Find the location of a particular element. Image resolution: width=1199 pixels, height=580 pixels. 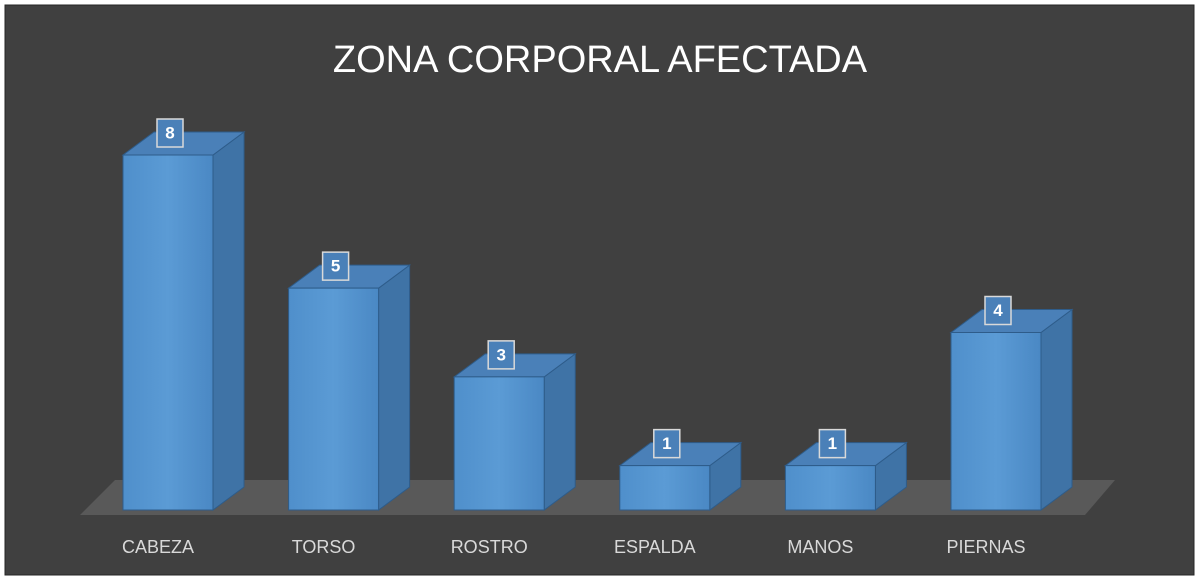

x-tick-label: MANOS is located at coordinates (820, 547).